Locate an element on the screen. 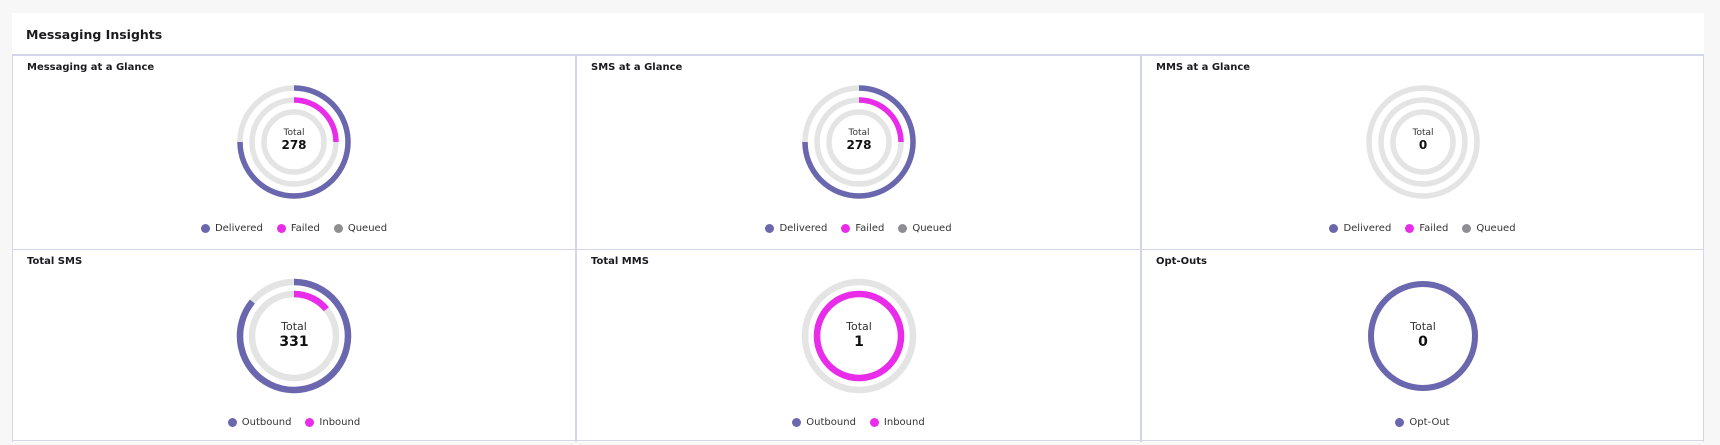  chart-title: SMS at a Glance is located at coordinates (637, 67).